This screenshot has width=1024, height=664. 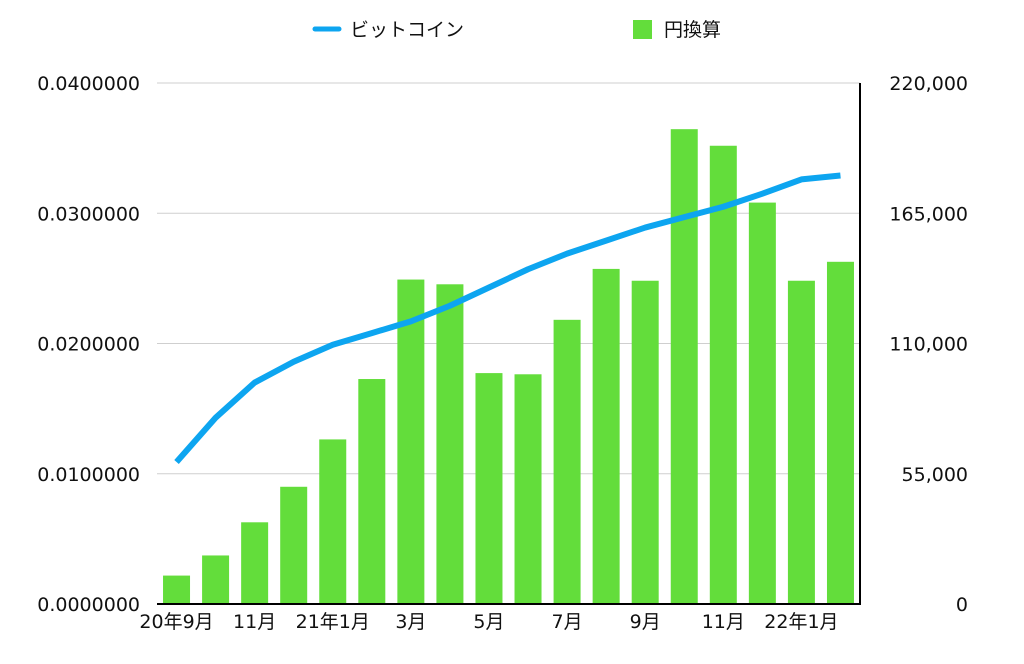 What do you see at coordinates (88, 214) in the screenshot?
I see `left-tick-label: 0.0300000` at bounding box center [88, 214].